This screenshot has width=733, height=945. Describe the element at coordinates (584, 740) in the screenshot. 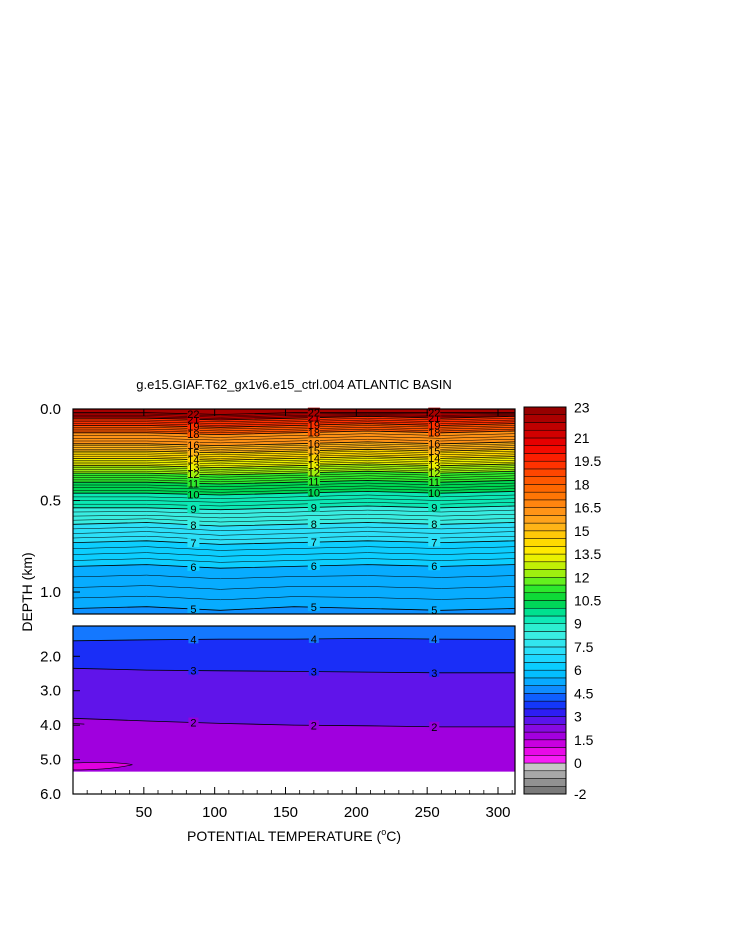

I see `colorbar-tick-label: 1.5` at that location.